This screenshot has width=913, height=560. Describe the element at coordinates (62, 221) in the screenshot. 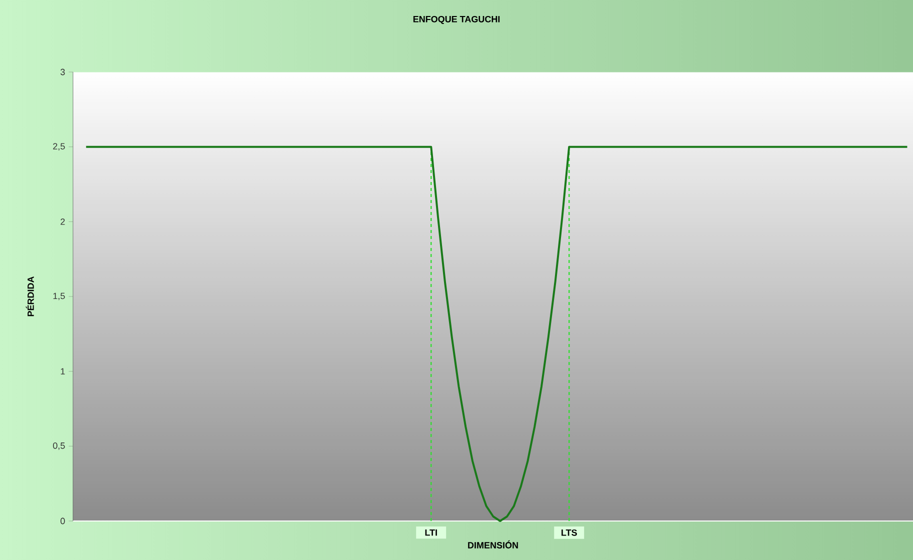

I see `y-tick-label: 2` at that location.